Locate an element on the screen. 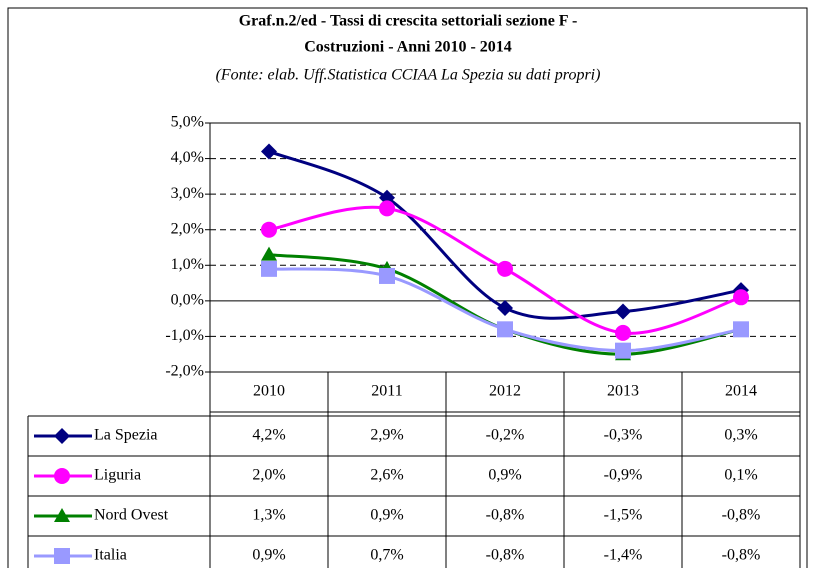  table-value: -1,4% is located at coordinates (623, 555).